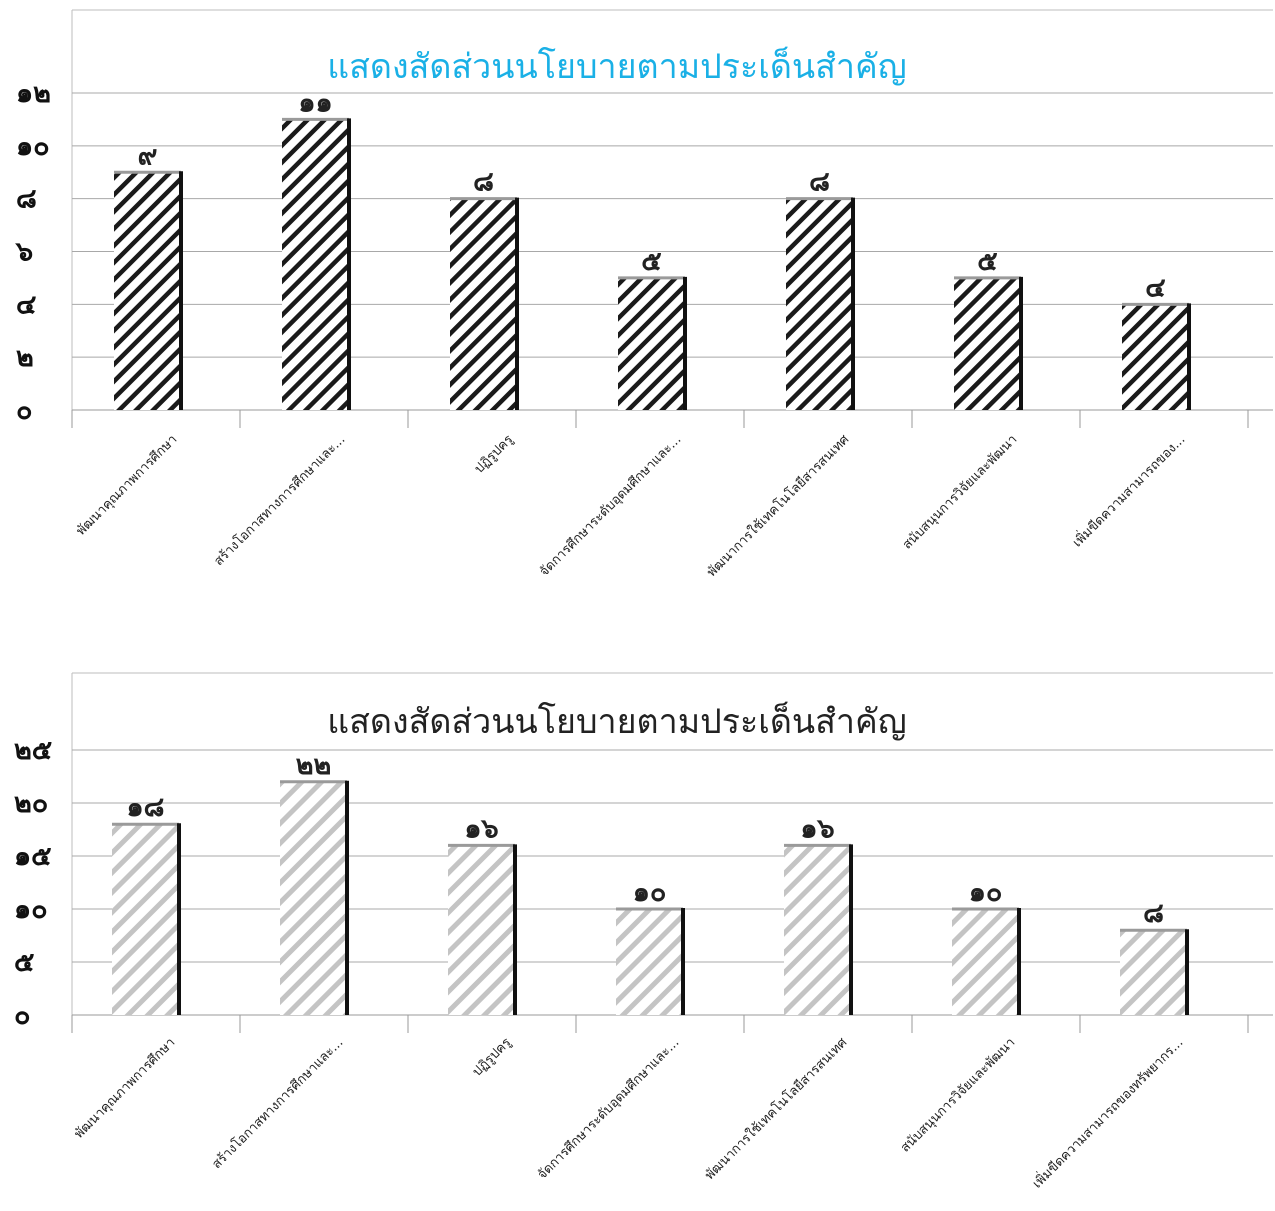 The width and height of the screenshot is (1275, 1211). What do you see at coordinates (315, 102) in the screenshot?
I see `bar-data-label: ๑๑` at bounding box center [315, 102].